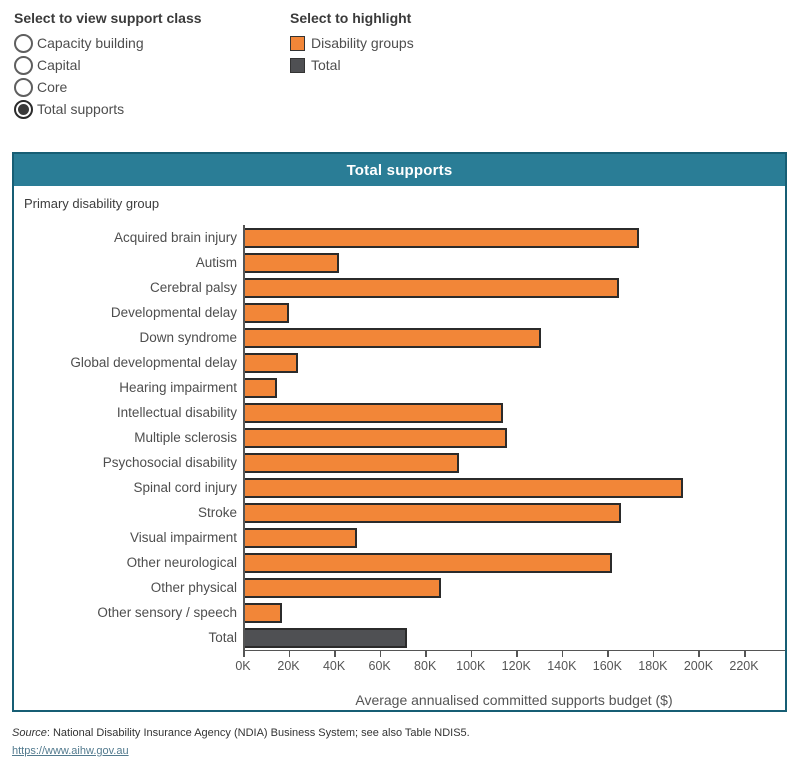  Describe the element at coordinates (373, 412) in the screenshot. I see `bar-intellectual-disability` at that location.